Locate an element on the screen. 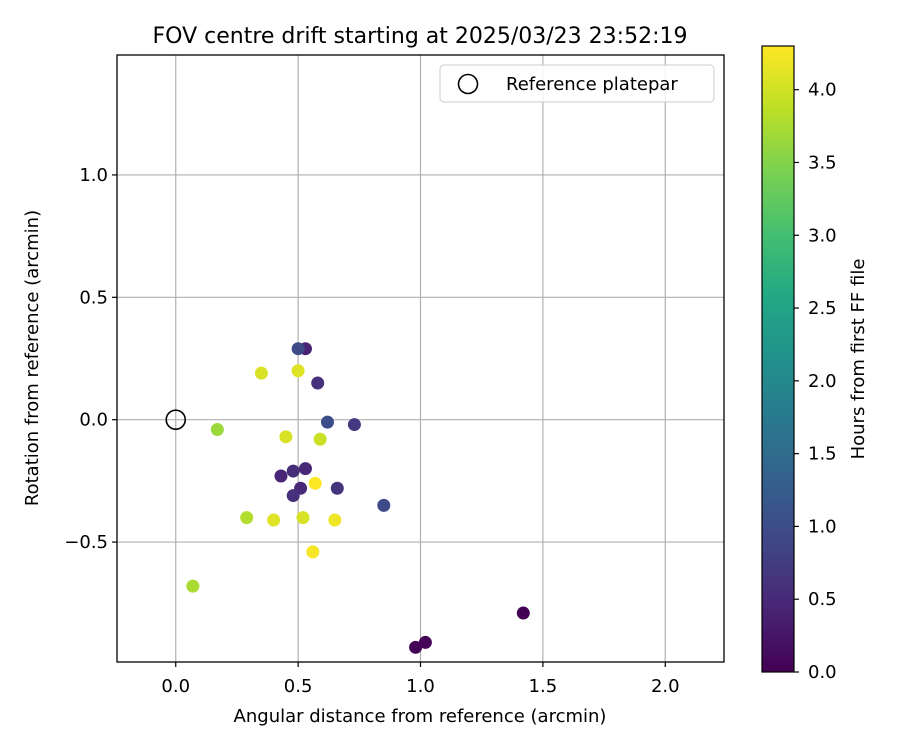  colorbar-tick-label: 2.0 is located at coordinates (822, 381).